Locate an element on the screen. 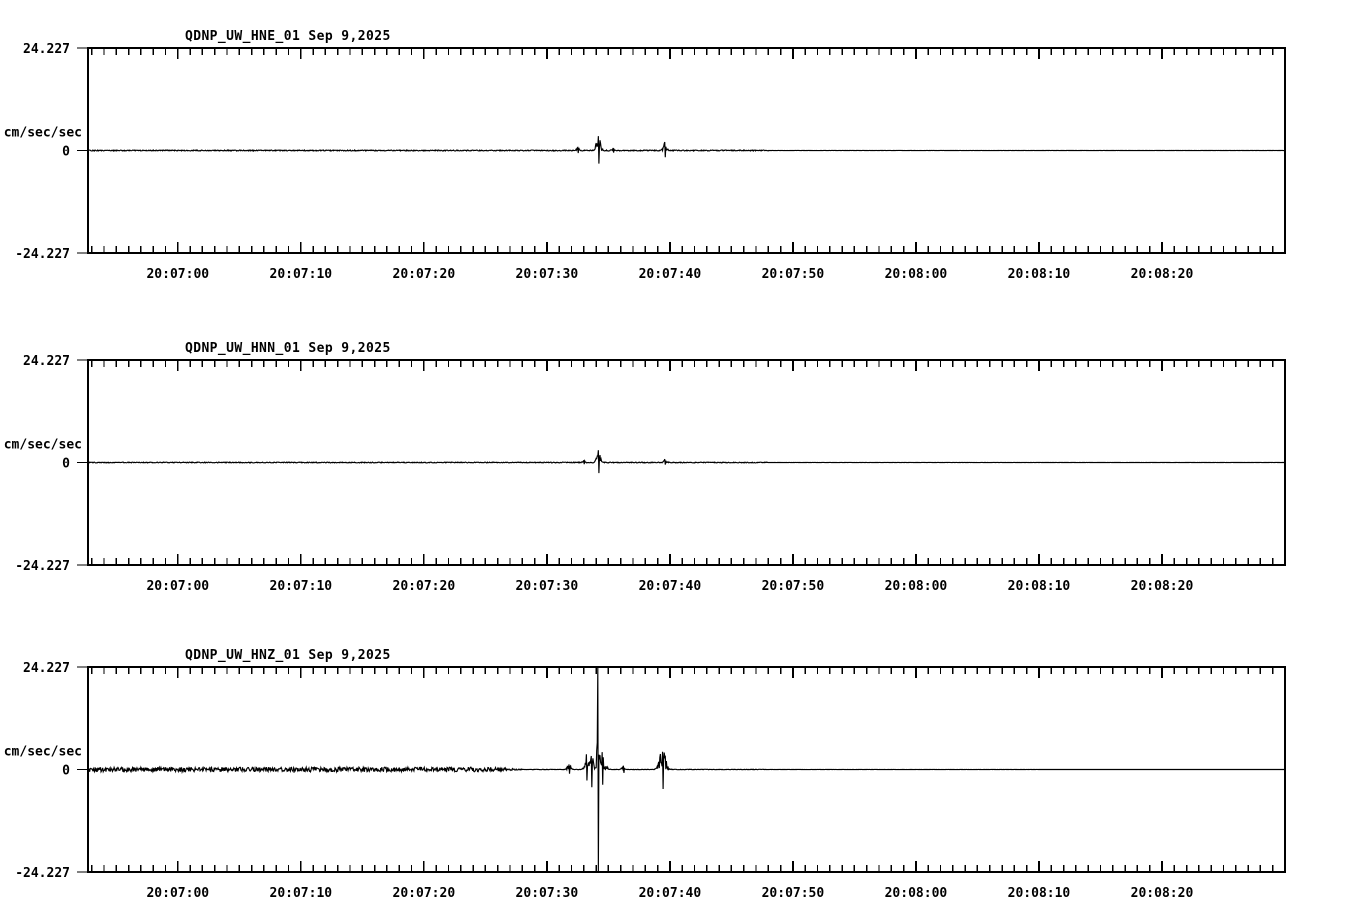 The height and width of the screenshot is (924, 1358). panel-title: QDNP_UW_HNE_01 Sep 9,2025 is located at coordinates (288, 36).